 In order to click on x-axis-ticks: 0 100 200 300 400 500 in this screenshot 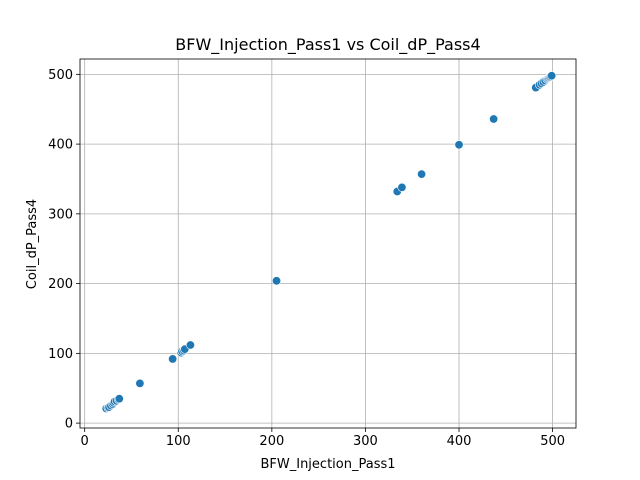, I will do `click(323, 438)`.